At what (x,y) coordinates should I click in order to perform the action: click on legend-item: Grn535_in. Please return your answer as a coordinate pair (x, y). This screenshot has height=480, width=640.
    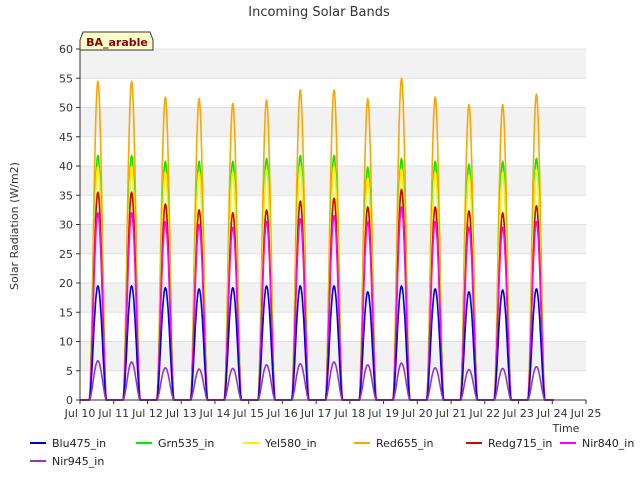
    Looking at the image, I should click on (175, 443).